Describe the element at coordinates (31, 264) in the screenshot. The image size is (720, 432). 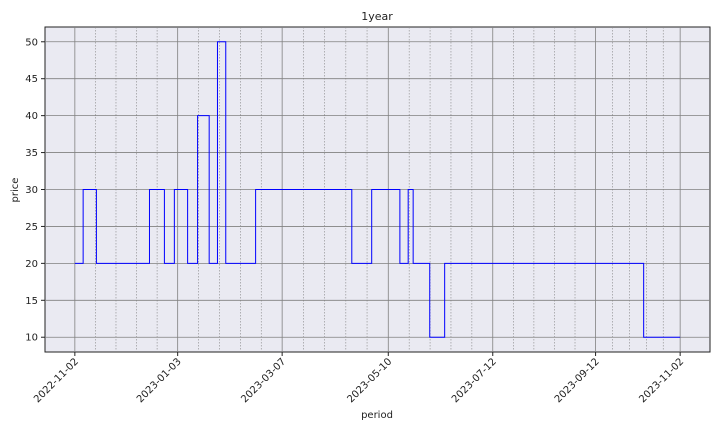
I see `y-tick-label: 20` at that location.